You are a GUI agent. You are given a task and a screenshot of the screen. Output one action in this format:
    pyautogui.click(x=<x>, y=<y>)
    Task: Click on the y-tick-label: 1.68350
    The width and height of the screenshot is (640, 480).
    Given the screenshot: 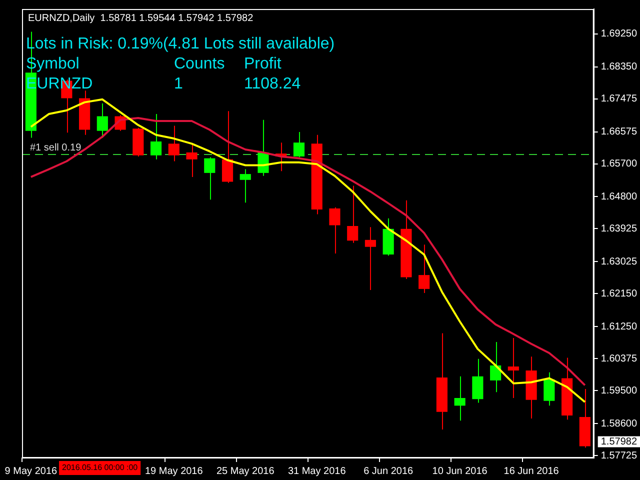 What is the action you would take?
    pyautogui.click(x=619, y=67)
    